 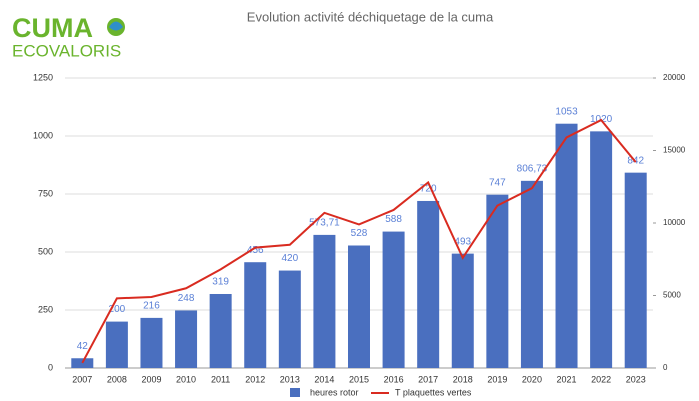 What do you see at coordinates (665, 367) in the screenshot?
I see `y2-tick-label: 0` at bounding box center [665, 367].